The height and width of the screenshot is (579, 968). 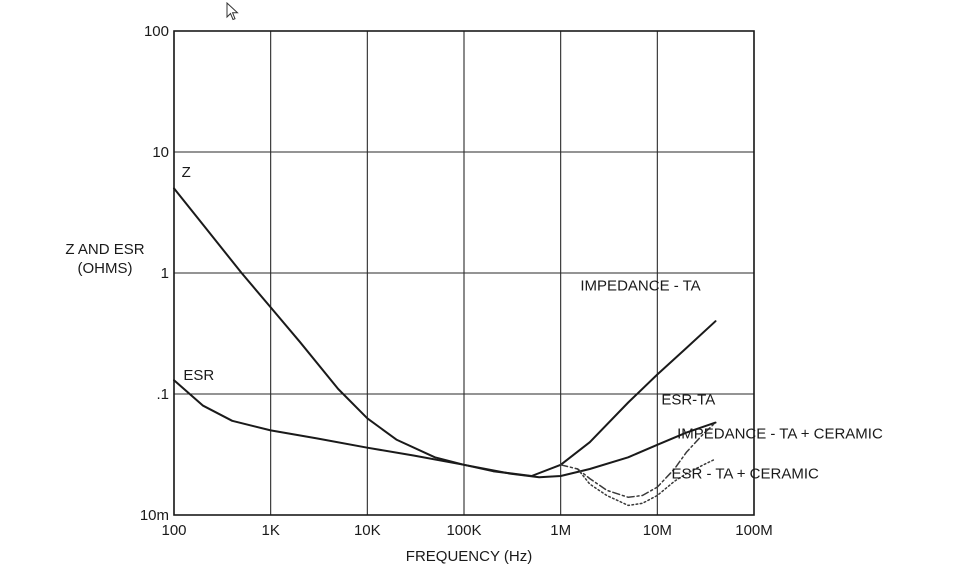 What do you see at coordinates (745, 474) in the screenshot?
I see `series-label: ESR - TA + CERAMIC` at bounding box center [745, 474].